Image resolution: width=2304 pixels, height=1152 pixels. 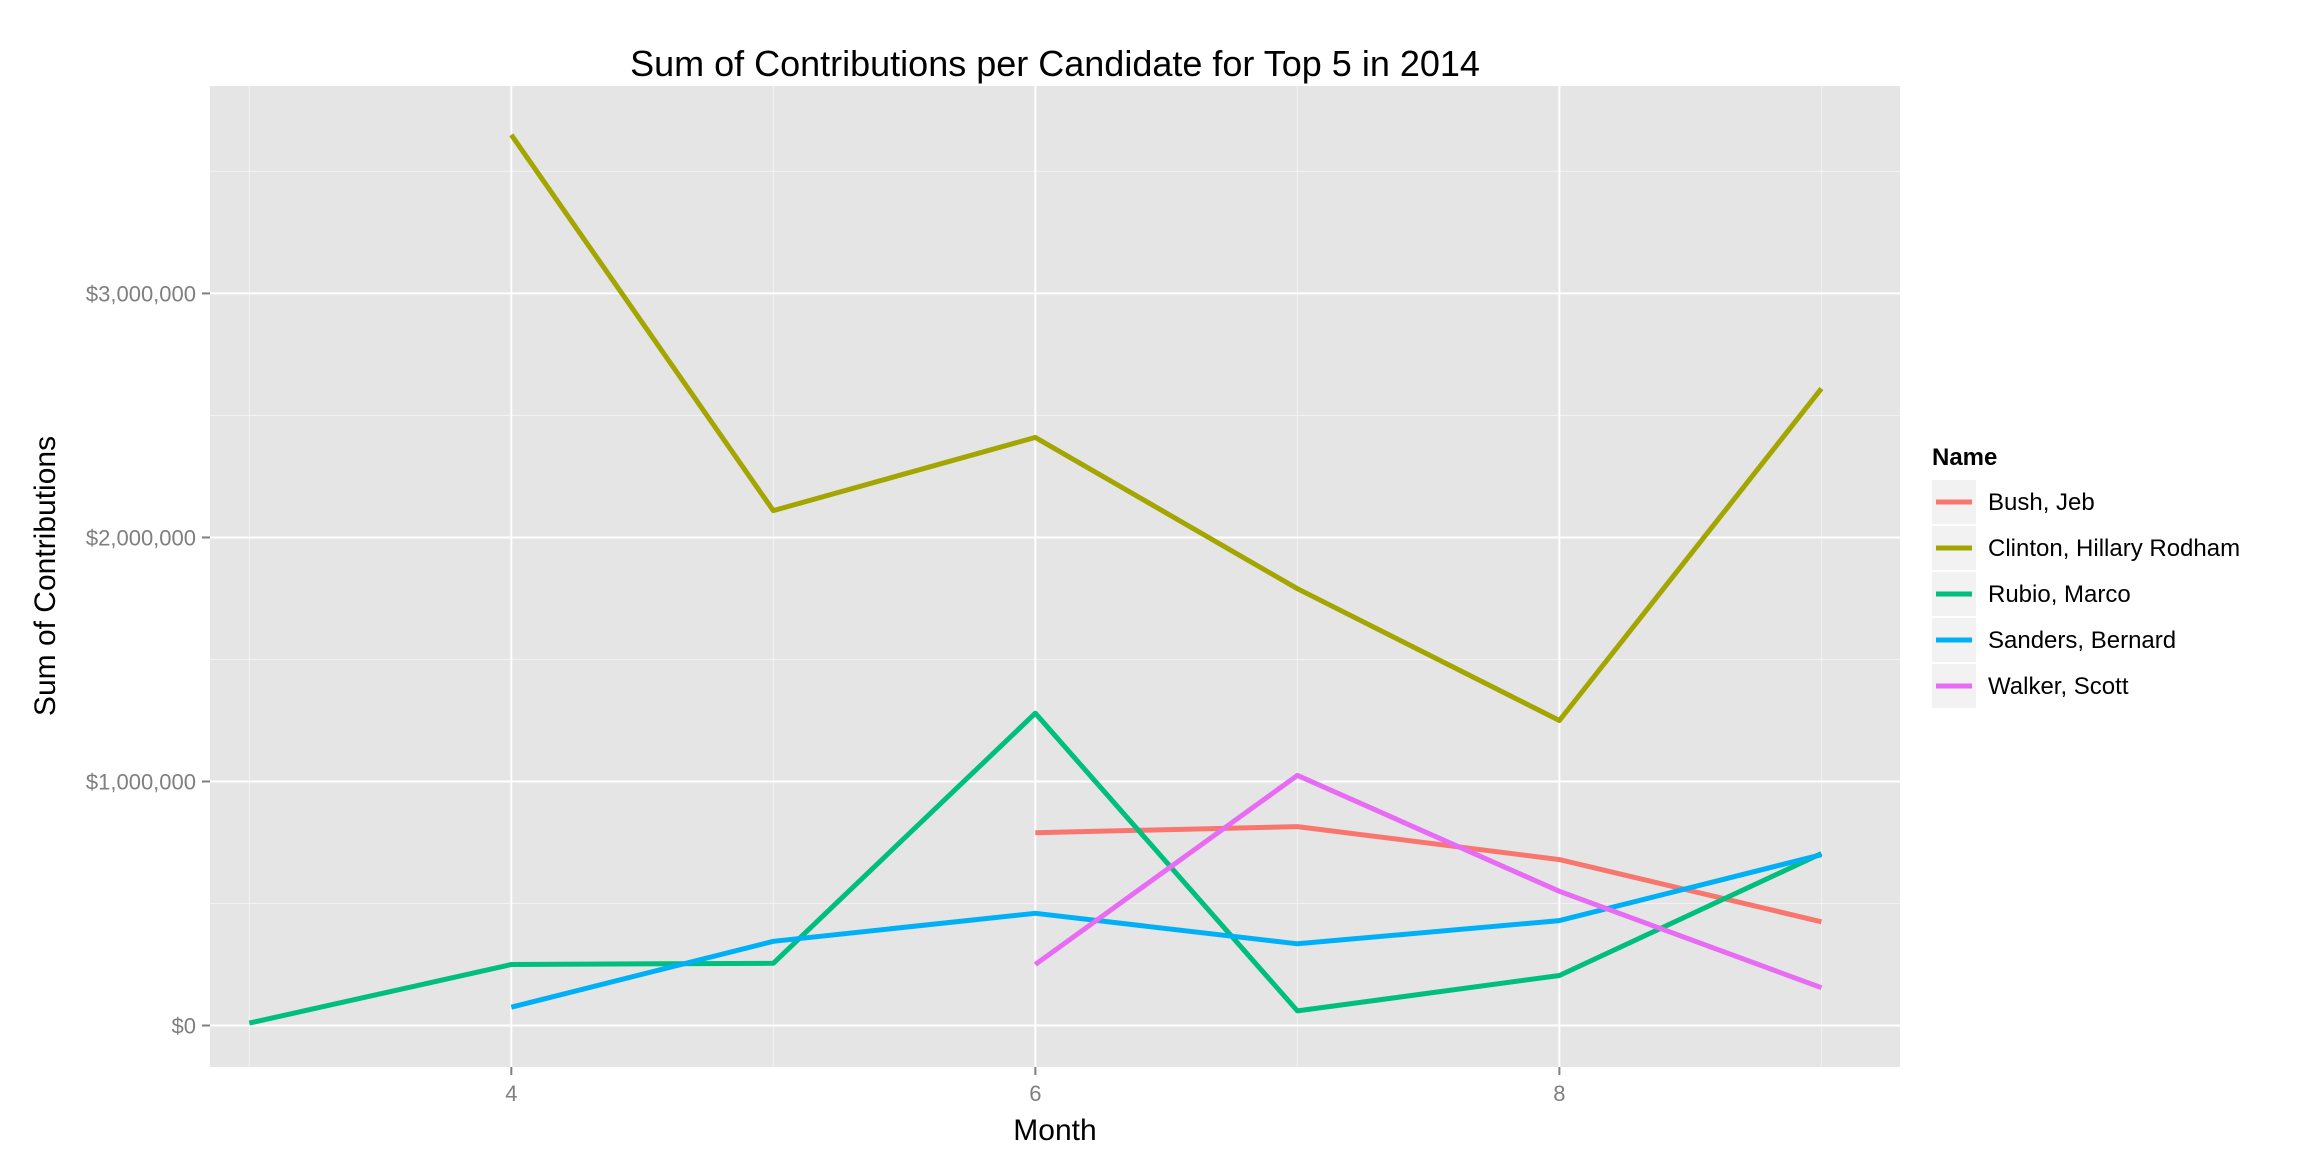 I want to click on y-axis: $0 $1,000,000 $2,000,000 $3,000,000, so click(x=148, y=660).